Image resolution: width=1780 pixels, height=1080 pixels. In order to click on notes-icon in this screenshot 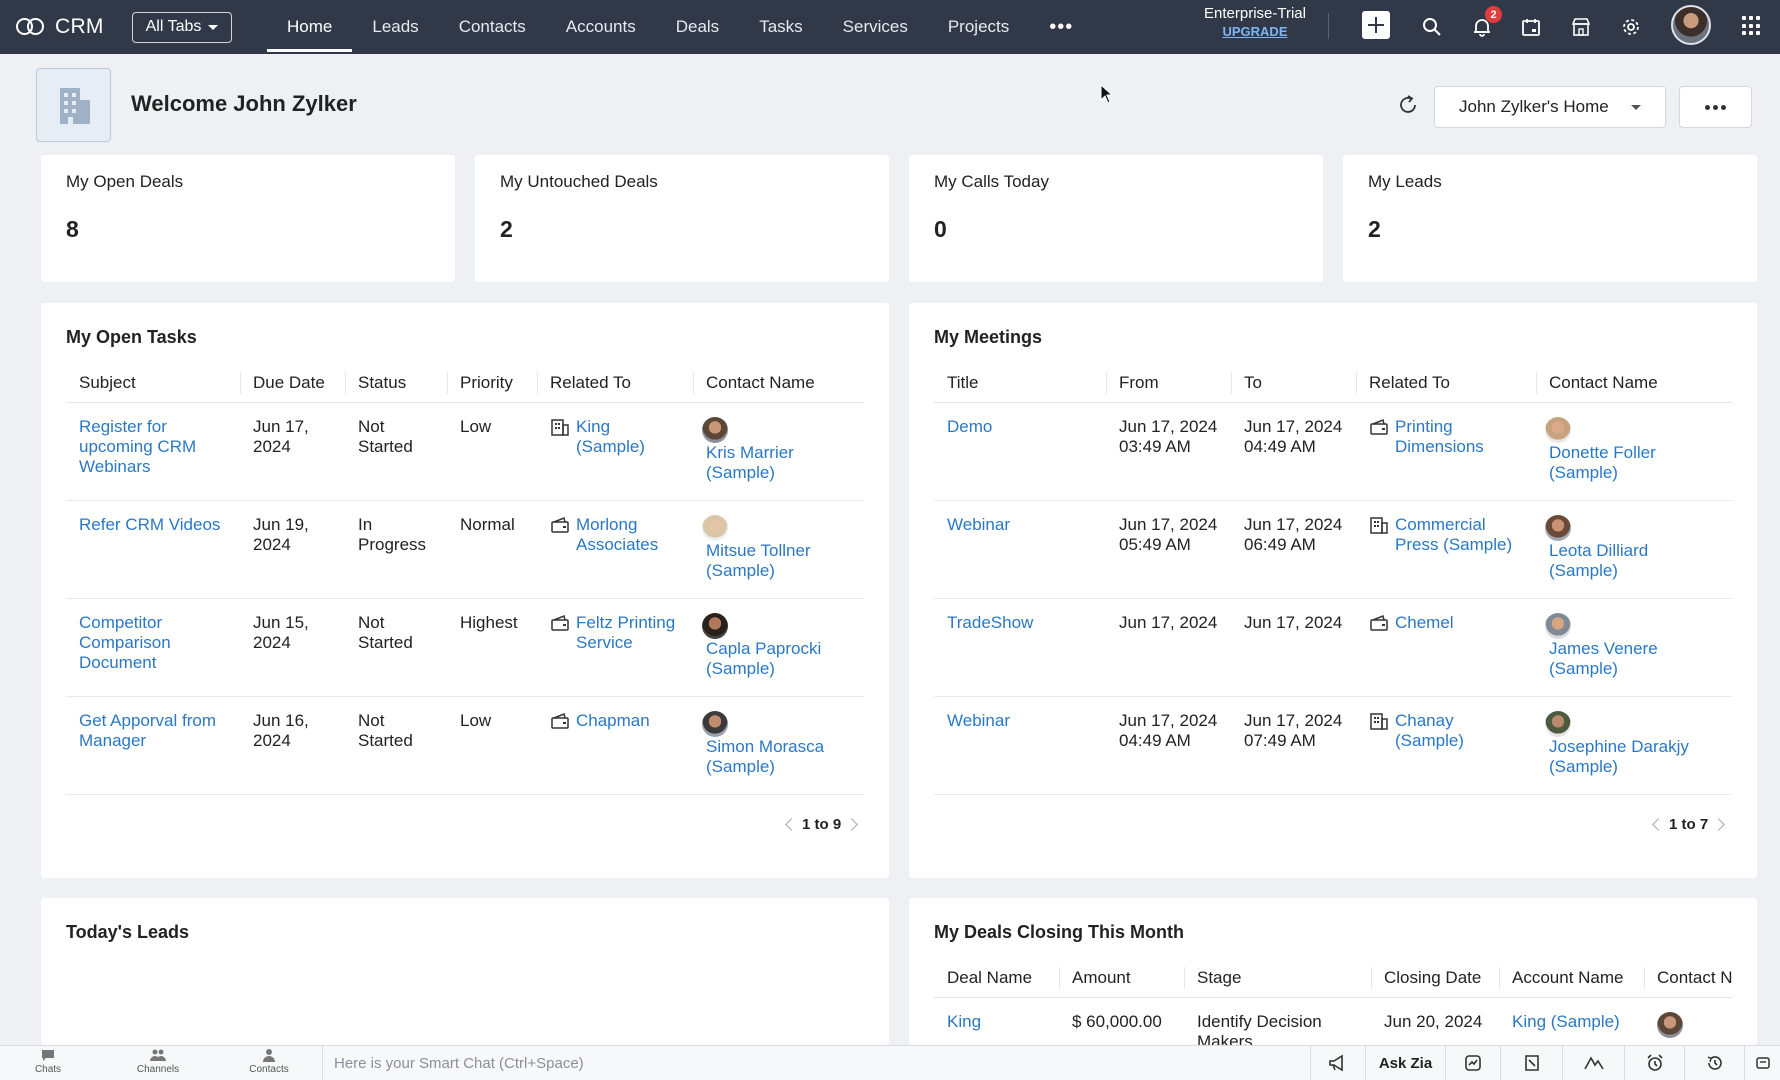, I will do `click(1531, 1063)`.